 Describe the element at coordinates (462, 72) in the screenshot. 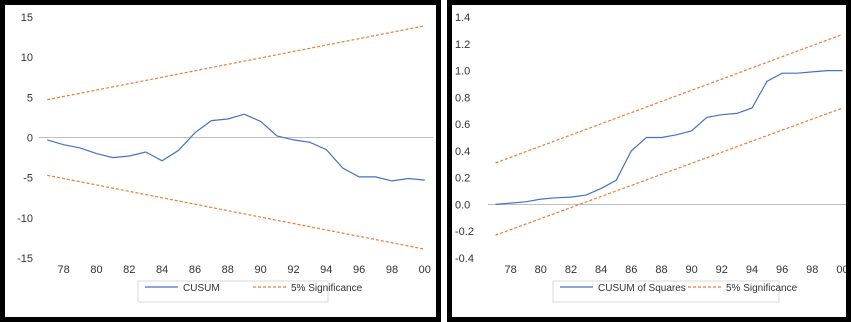

I see `y-tick-label: 1.0` at that location.